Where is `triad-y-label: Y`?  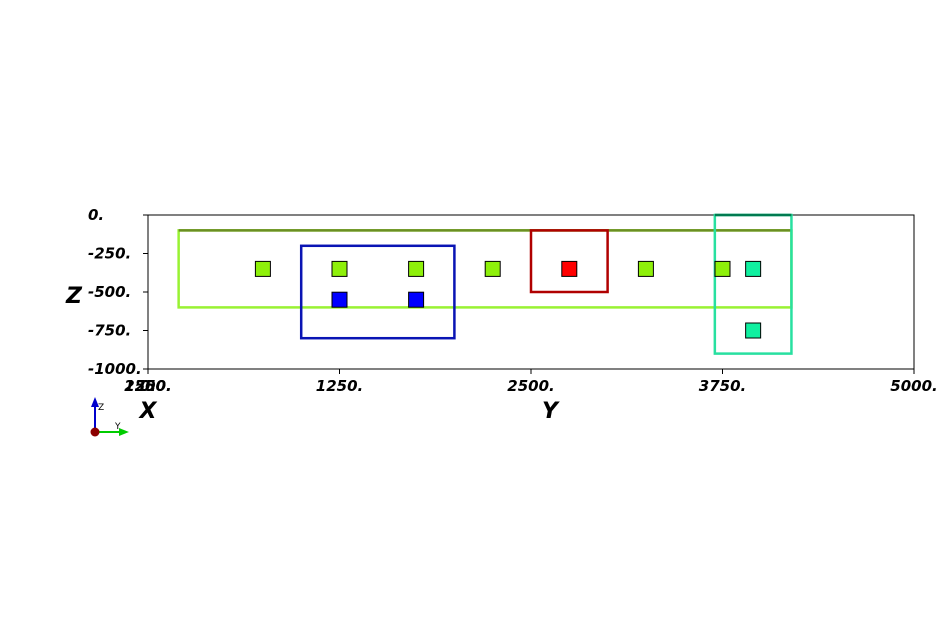 triad-y-label: Y is located at coordinates (117, 427).